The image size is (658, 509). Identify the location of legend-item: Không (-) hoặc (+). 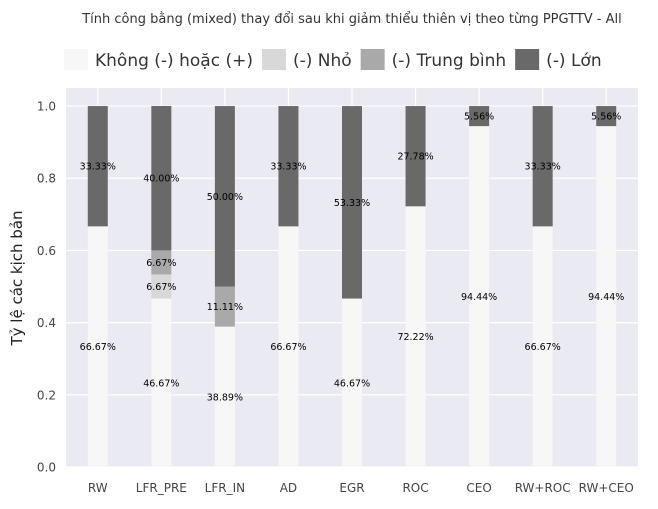
(158, 60).